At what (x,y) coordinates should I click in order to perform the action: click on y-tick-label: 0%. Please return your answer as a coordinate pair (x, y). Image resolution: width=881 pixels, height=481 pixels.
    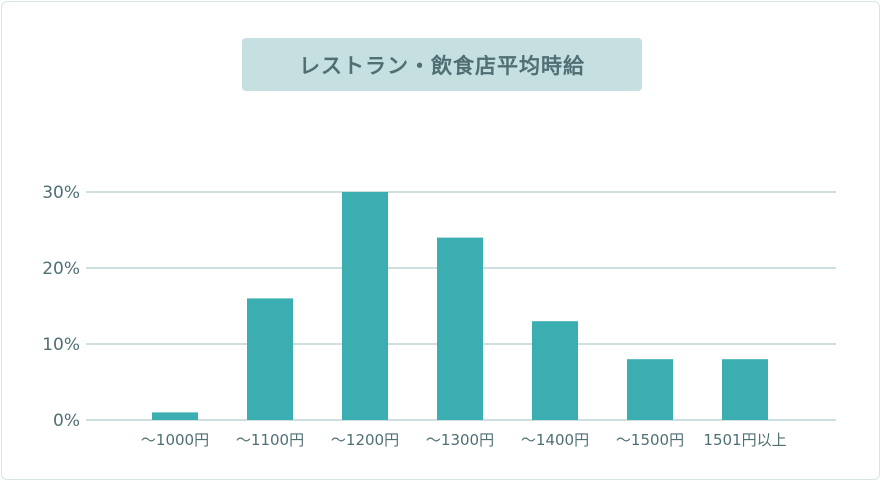
    Looking at the image, I should click on (66, 421).